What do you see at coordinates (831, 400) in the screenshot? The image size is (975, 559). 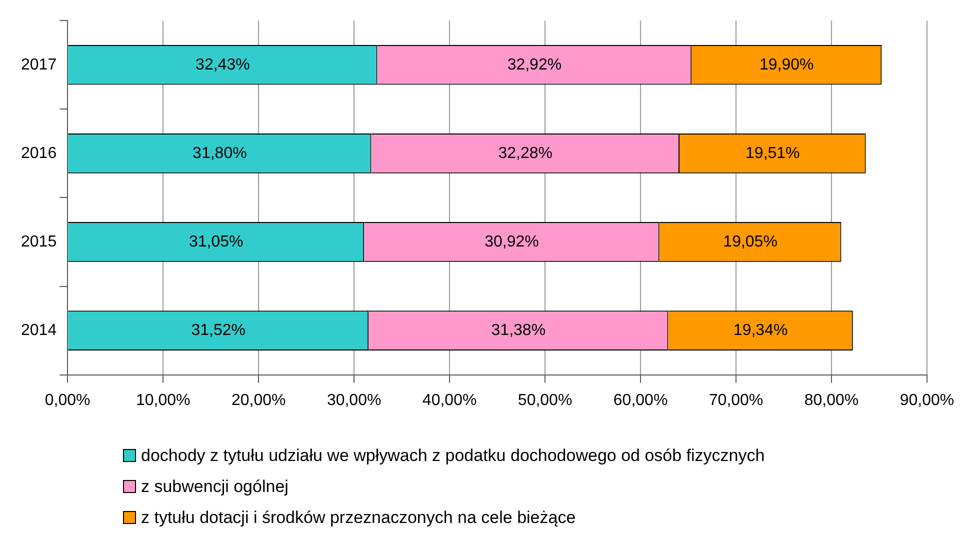 I see `x-tick-label: 80,00%` at bounding box center [831, 400].